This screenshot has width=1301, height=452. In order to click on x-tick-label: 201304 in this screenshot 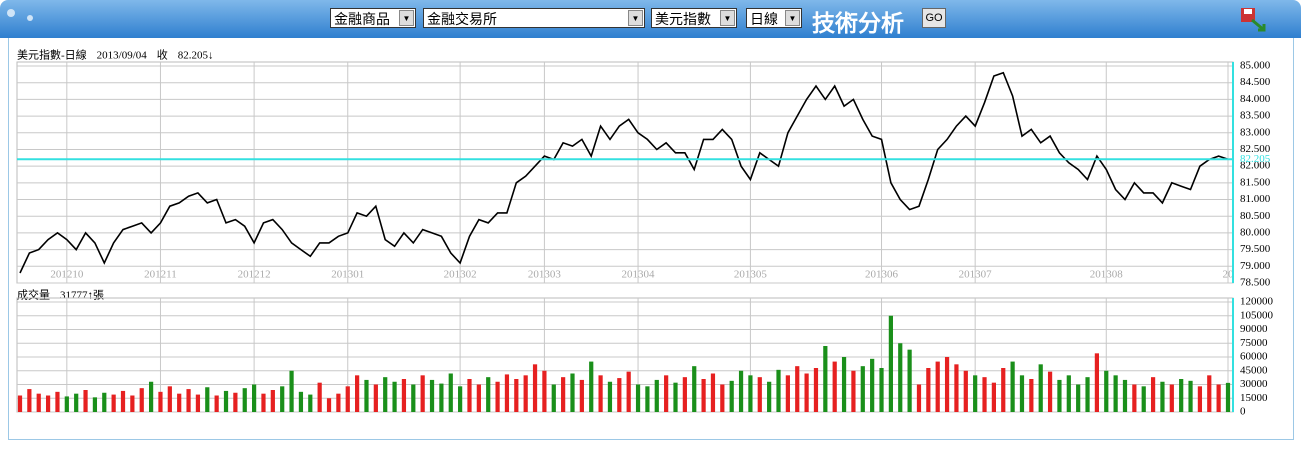, I will do `click(639, 275)`.